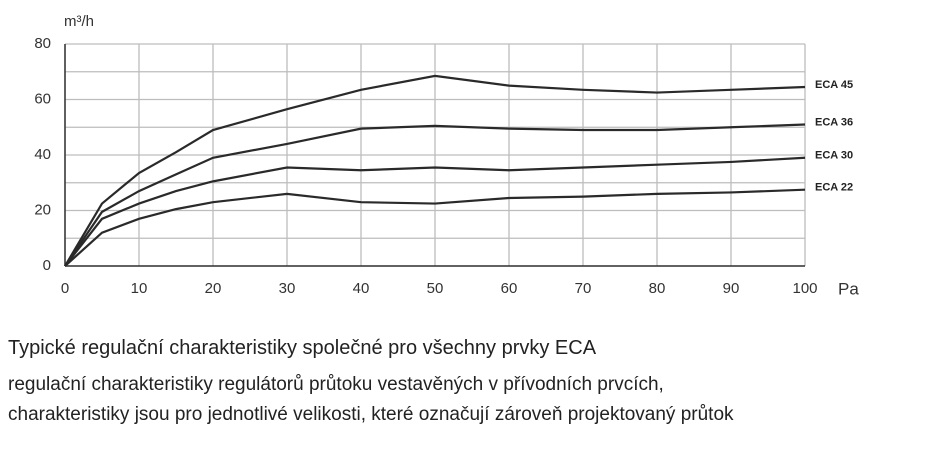 Image resolution: width=930 pixels, height=450 pixels. I want to click on x-tick-label: 20, so click(213, 288).